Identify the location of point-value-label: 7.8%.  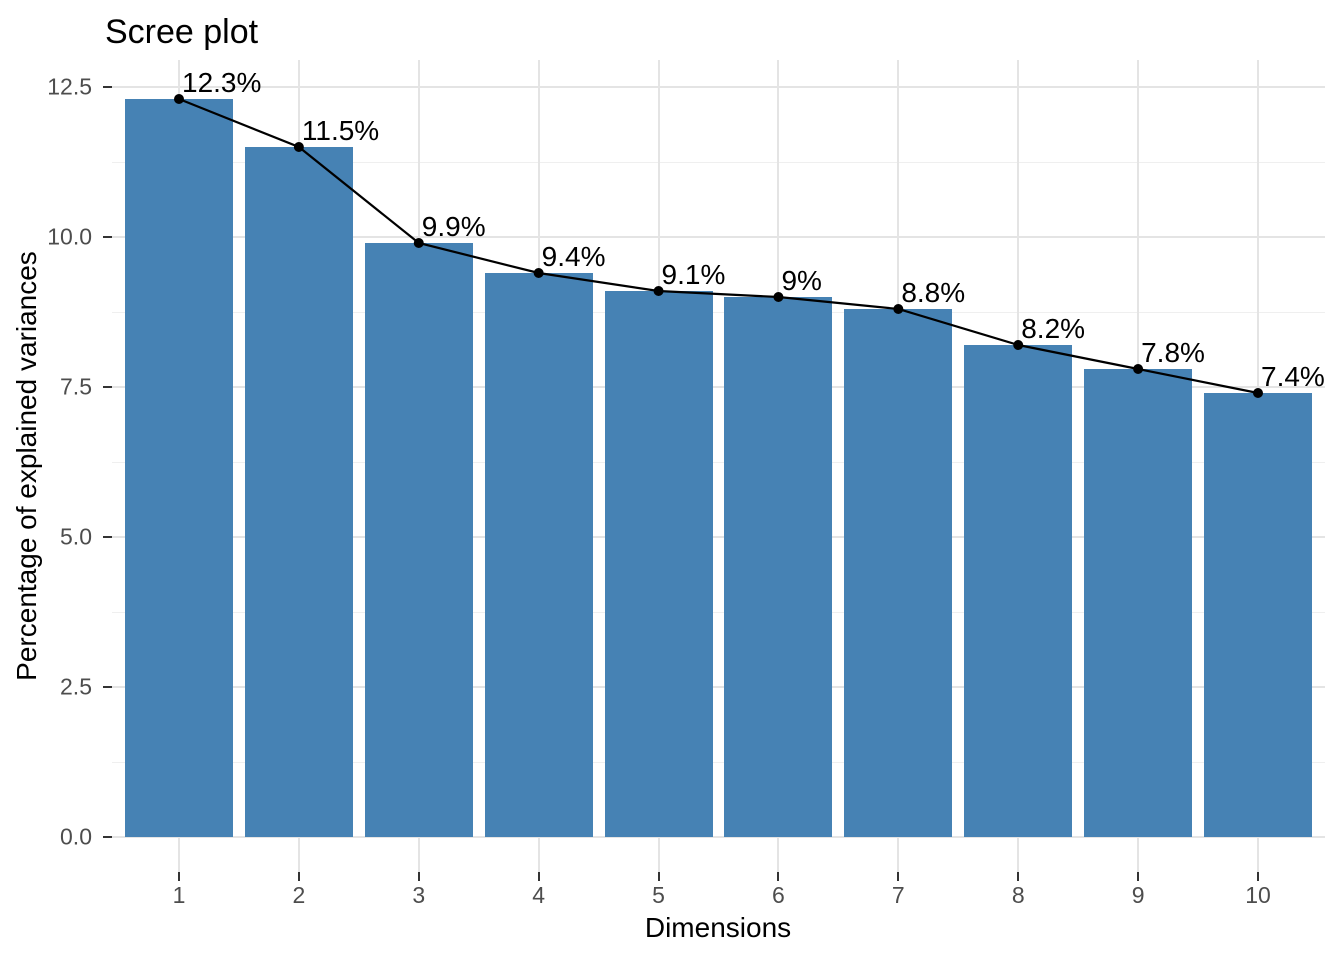
(1173, 352).